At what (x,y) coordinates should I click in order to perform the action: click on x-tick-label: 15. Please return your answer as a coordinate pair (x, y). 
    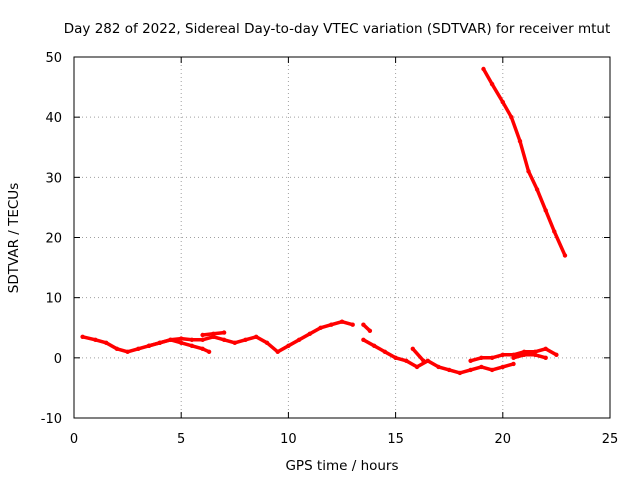
    Looking at the image, I should click on (395, 439).